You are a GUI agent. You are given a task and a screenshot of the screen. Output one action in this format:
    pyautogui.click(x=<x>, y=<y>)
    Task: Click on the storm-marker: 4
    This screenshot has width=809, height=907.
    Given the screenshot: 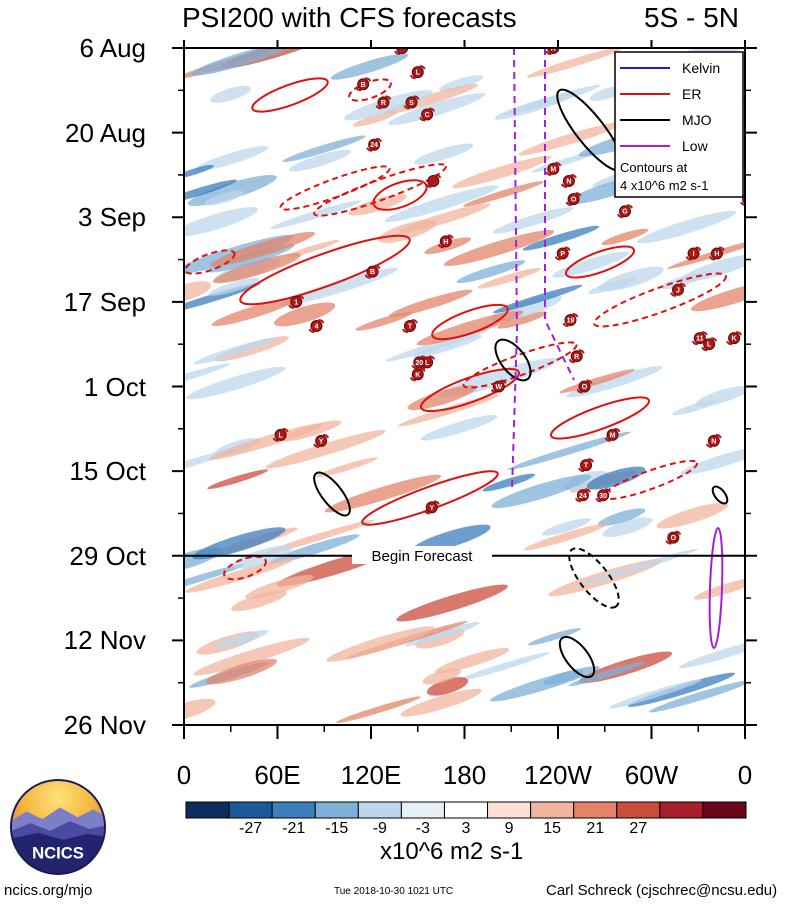 What is the action you would take?
    pyautogui.click(x=316, y=326)
    